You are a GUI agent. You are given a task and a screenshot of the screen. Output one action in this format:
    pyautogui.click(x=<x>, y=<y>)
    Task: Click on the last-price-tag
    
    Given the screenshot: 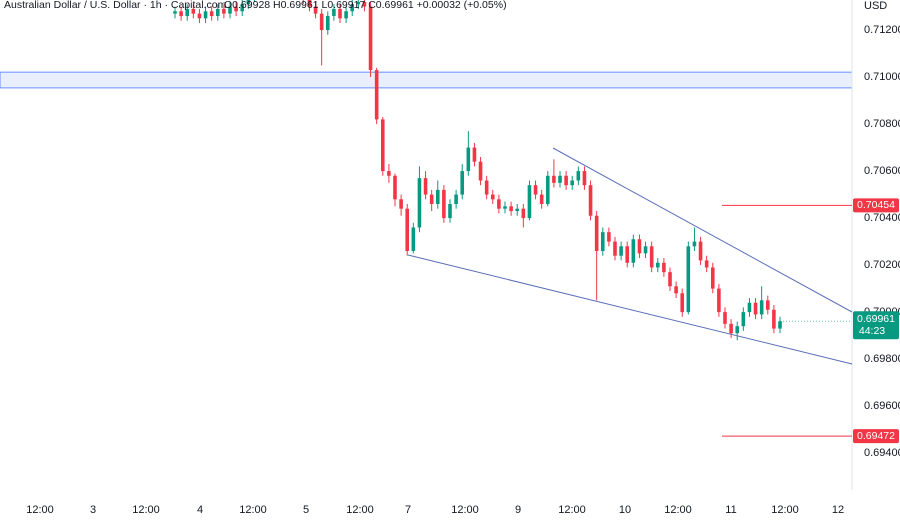 What is the action you would take?
    pyautogui.click(x=876, y=325)
    